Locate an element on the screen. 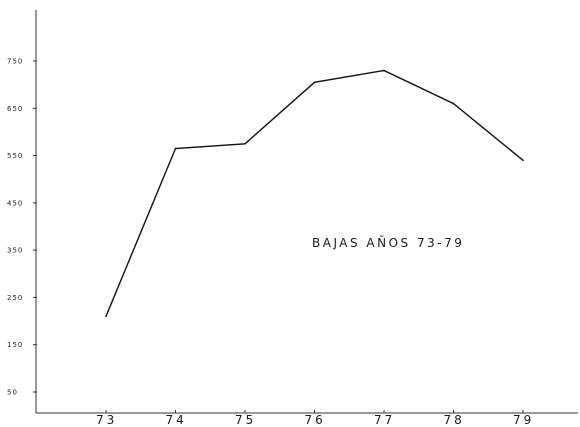 This screenshot has width=580, height=427. y-tick-label: 550 is located at coordinates (15, 156).